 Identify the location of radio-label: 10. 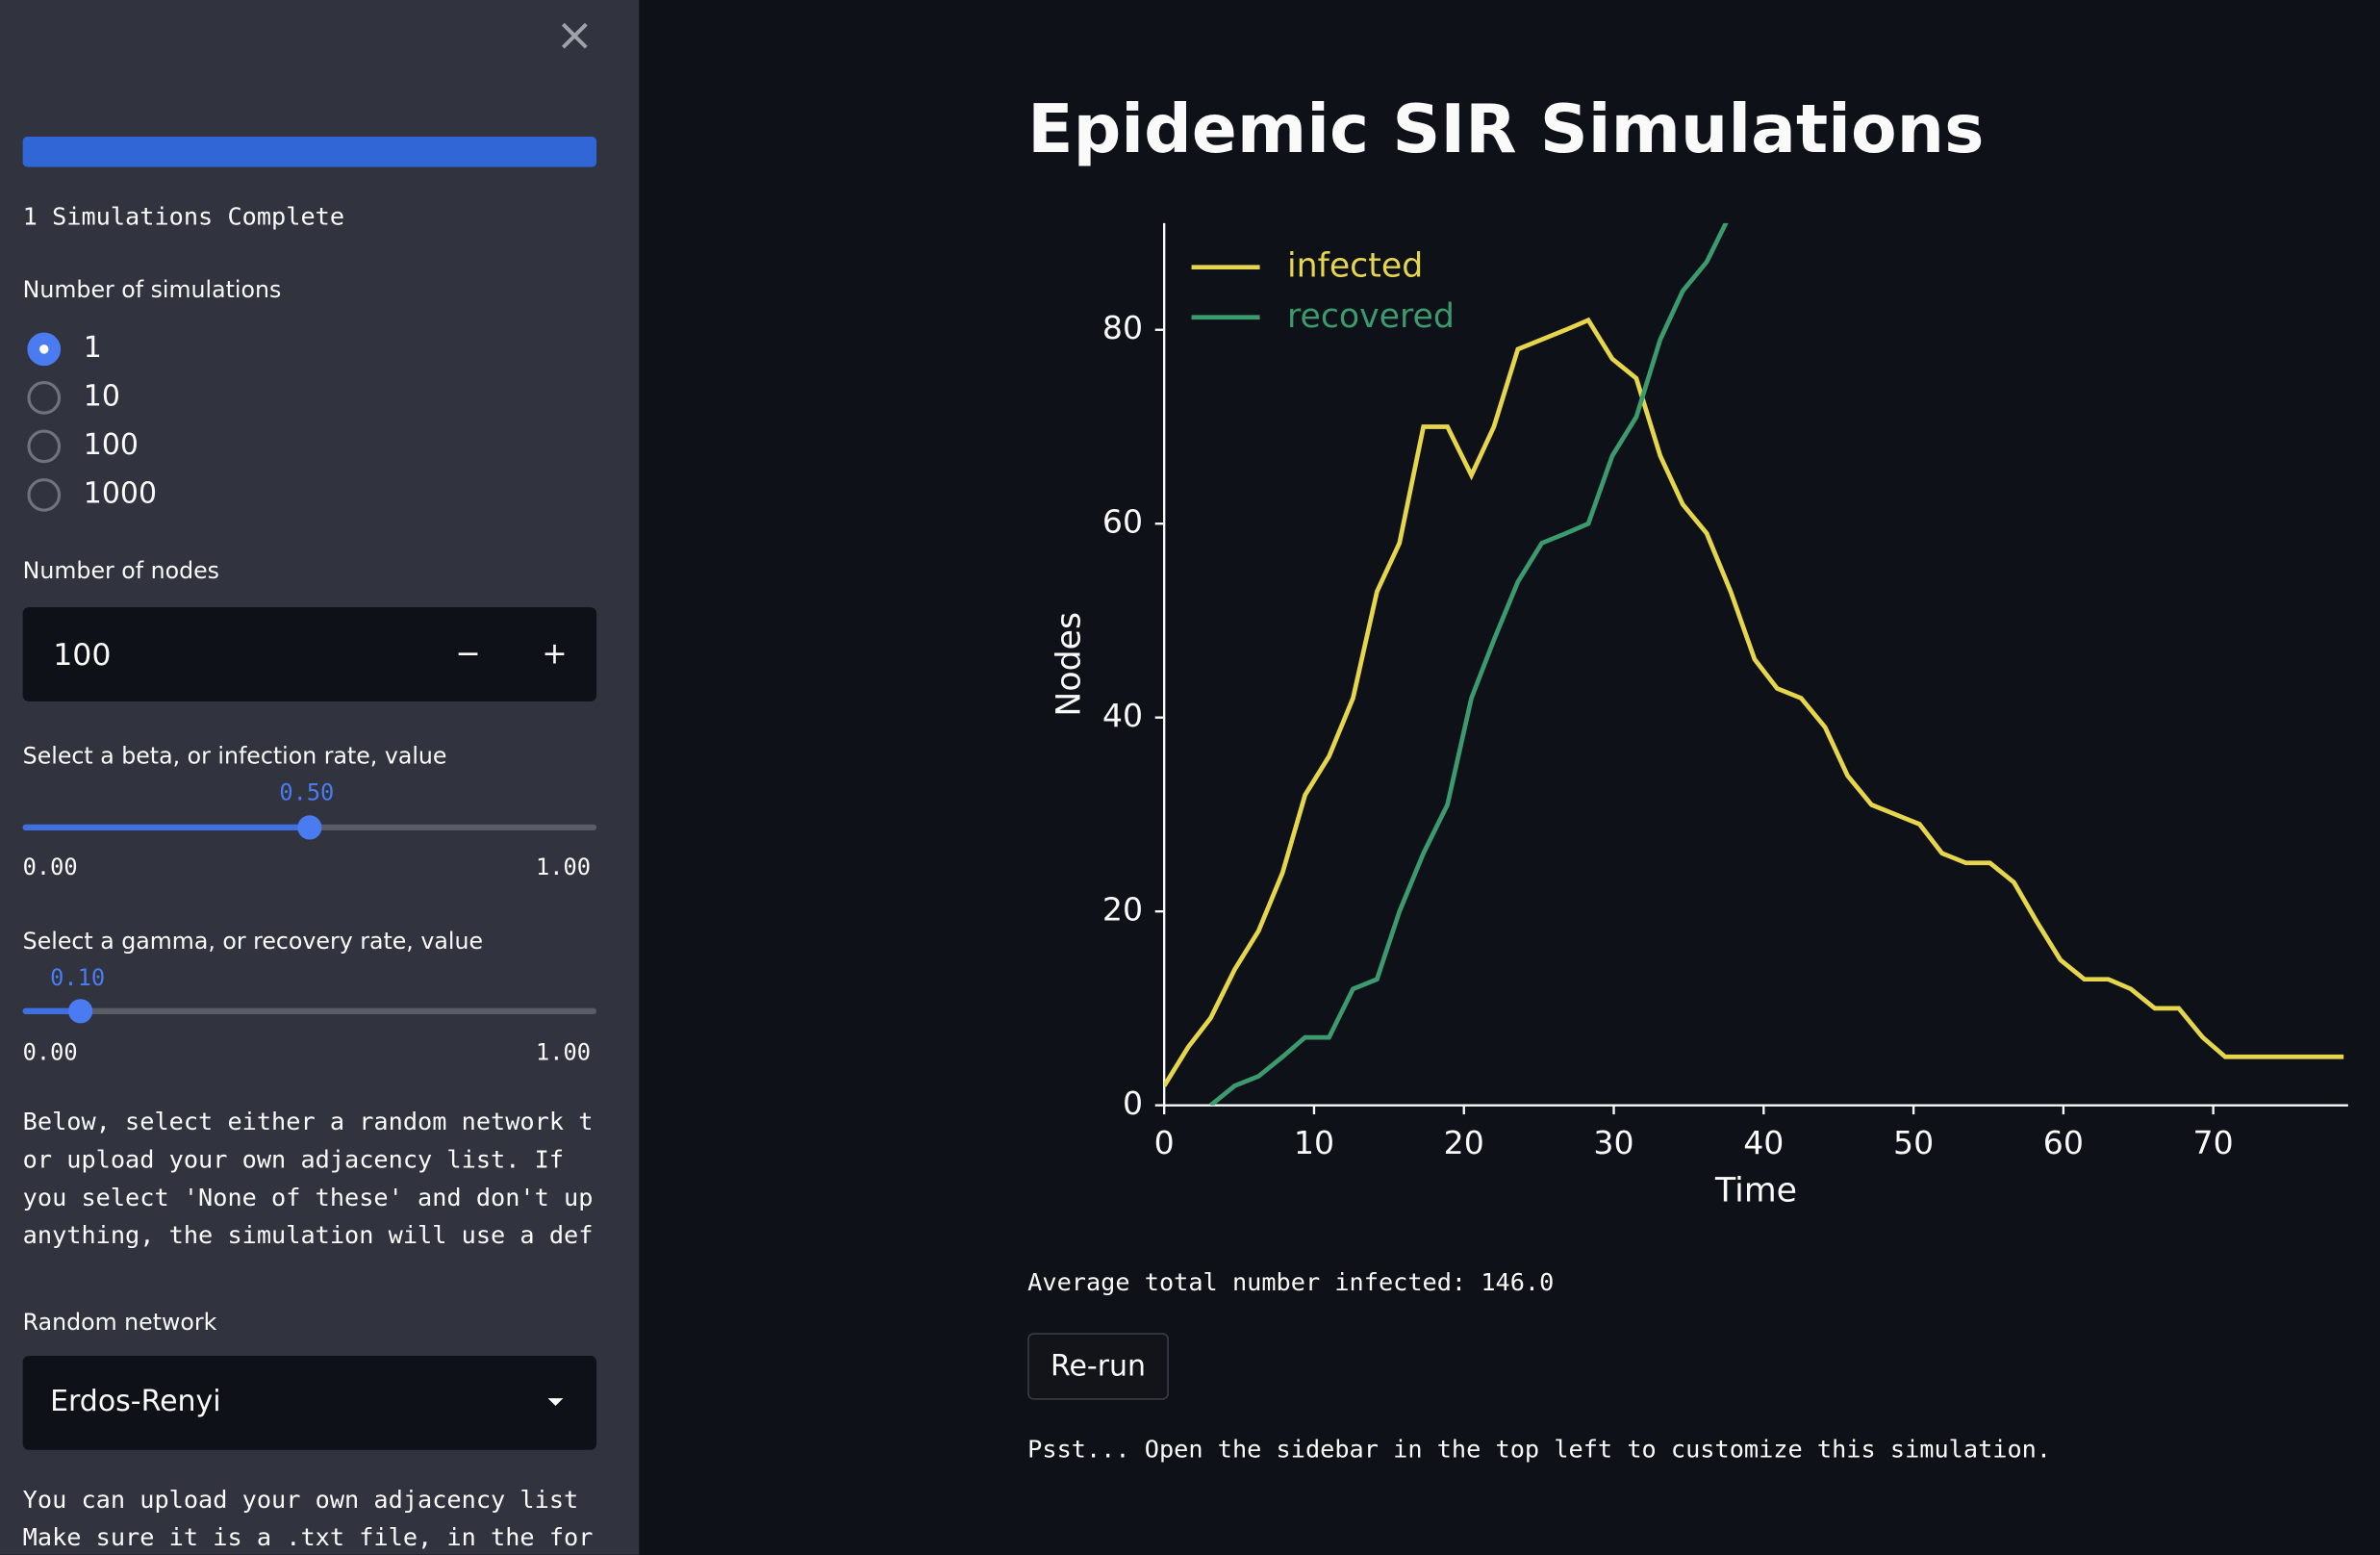
(102, 396).